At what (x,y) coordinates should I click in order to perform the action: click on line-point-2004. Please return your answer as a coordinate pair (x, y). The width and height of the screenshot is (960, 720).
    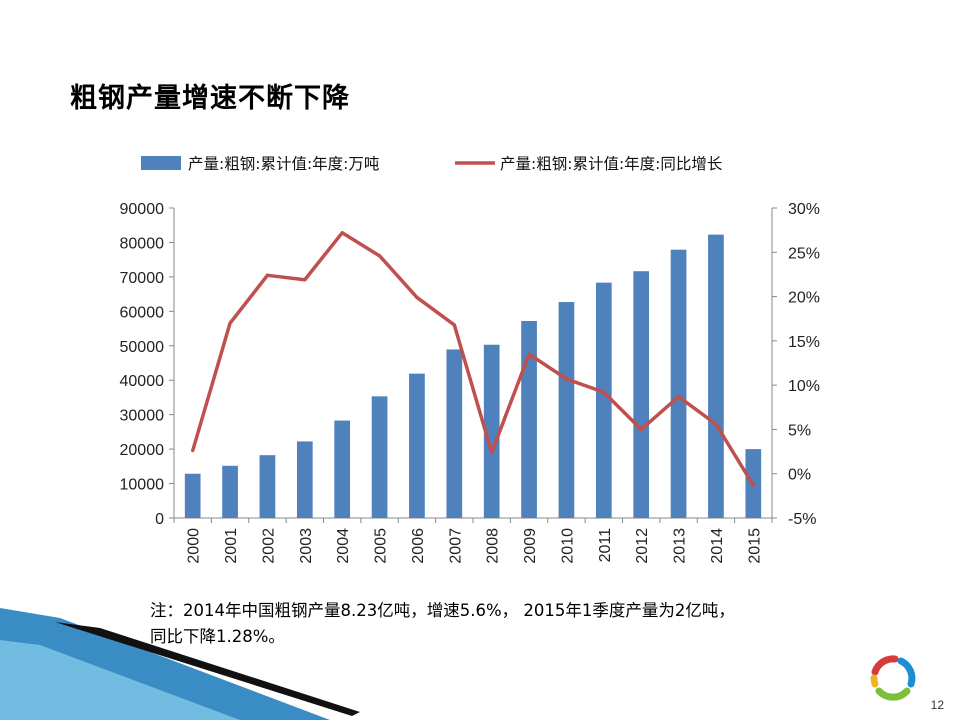
    Looking at the image, I should click on (342, 233).